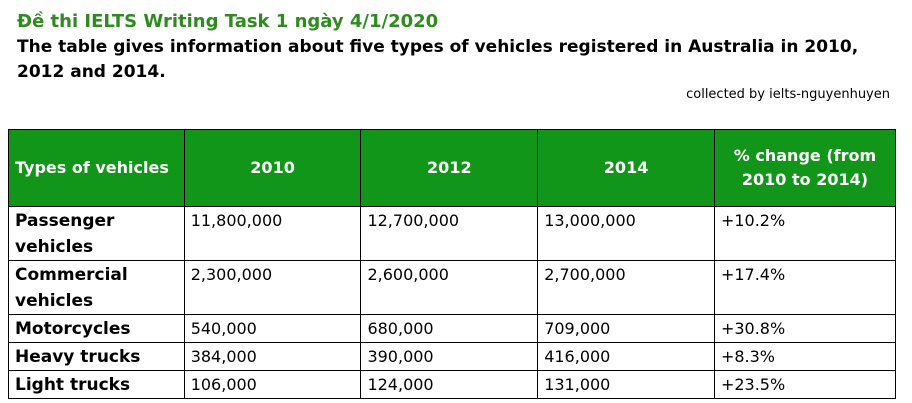 Image resolution: width=912 pixels, height=403 pixels. Describe the element at coordinates (626, 384) in the screenshot. I see `cell-2014: 131,000` at that location.